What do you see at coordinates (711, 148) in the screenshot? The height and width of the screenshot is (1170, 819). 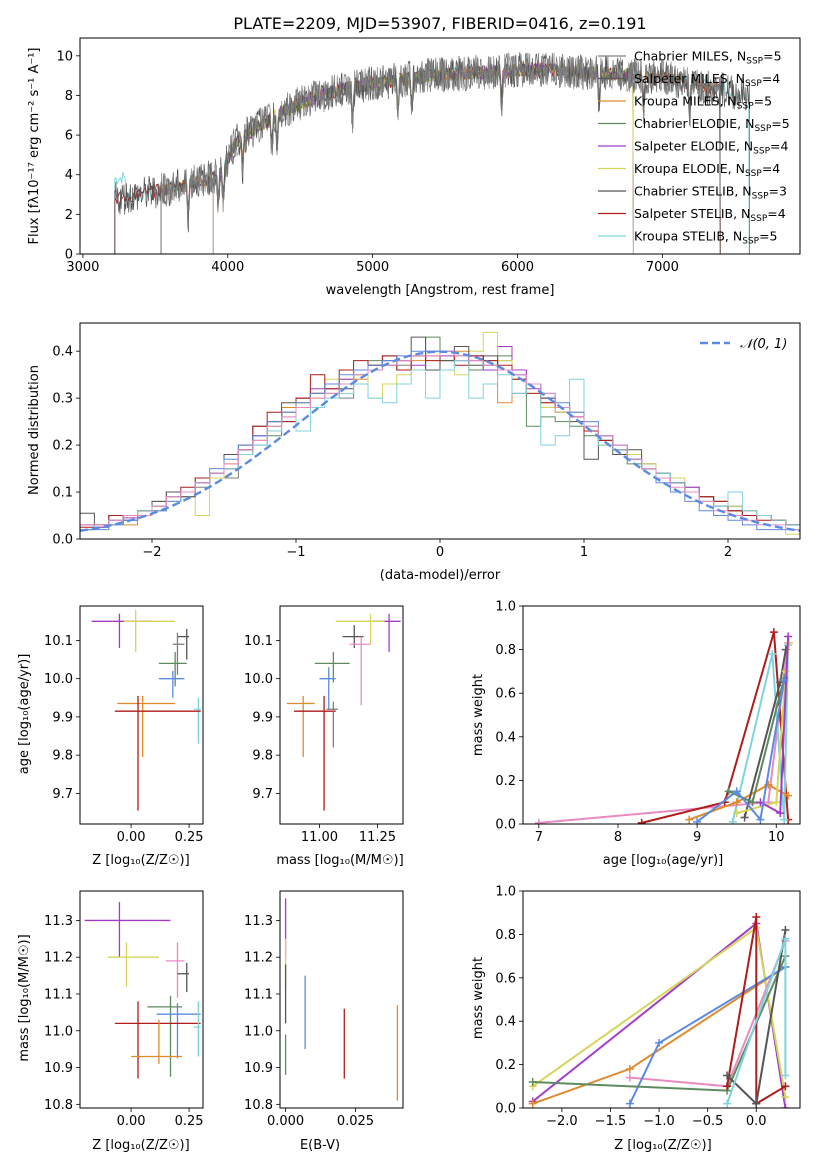 I see `legend-entry: Salpeter ELODIE, NSSP=4` at bounding box center [711, 148].